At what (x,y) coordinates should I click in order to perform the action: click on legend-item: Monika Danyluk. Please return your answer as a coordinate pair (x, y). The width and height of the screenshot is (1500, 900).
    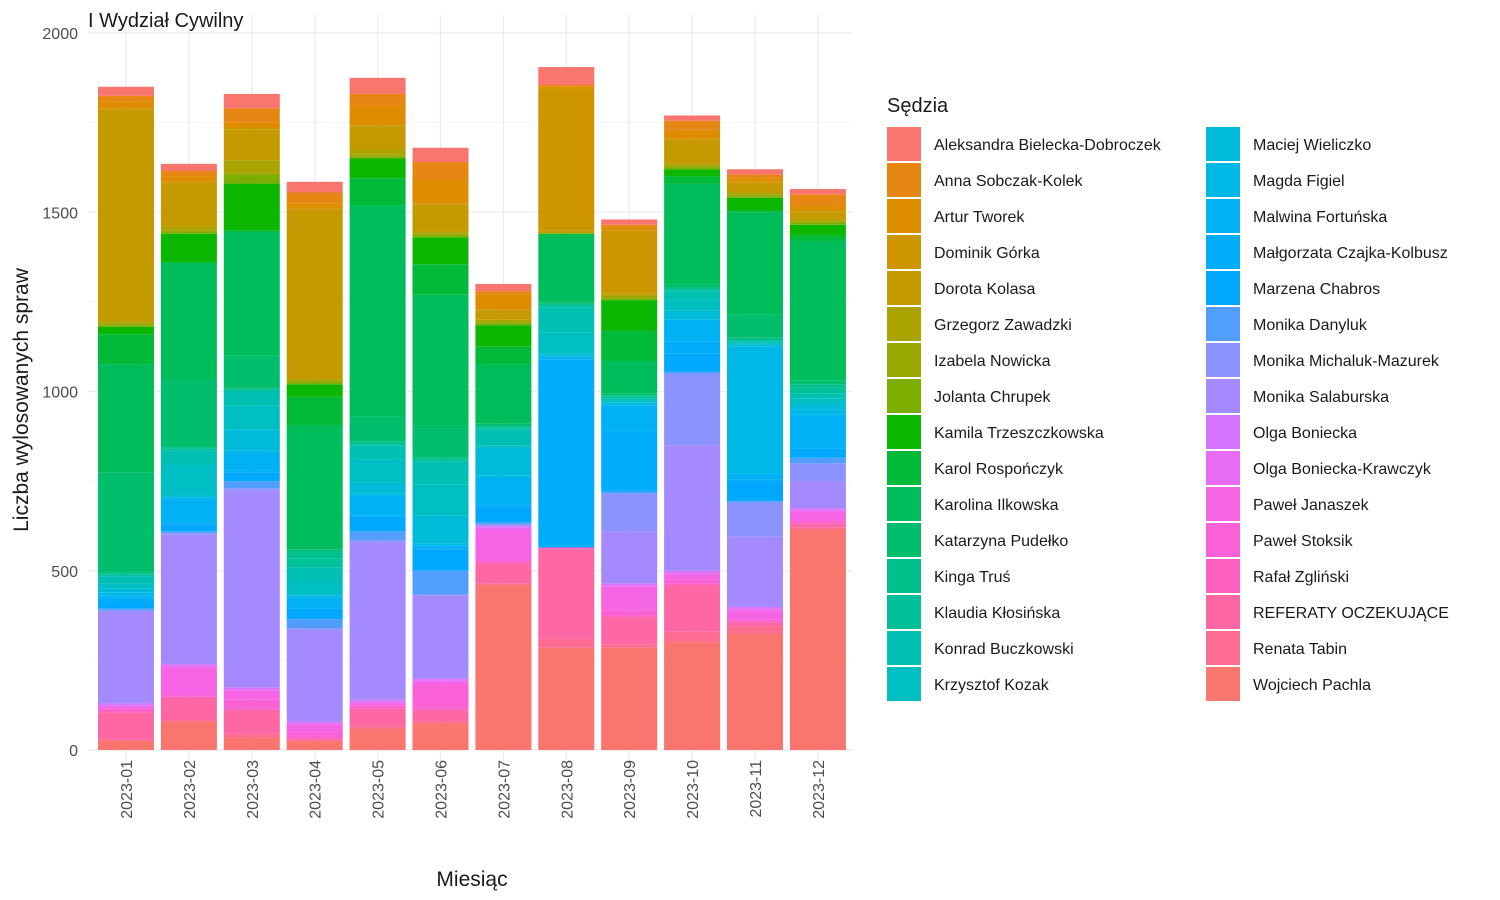
    Looking at the image, I should click on (1287, 324).